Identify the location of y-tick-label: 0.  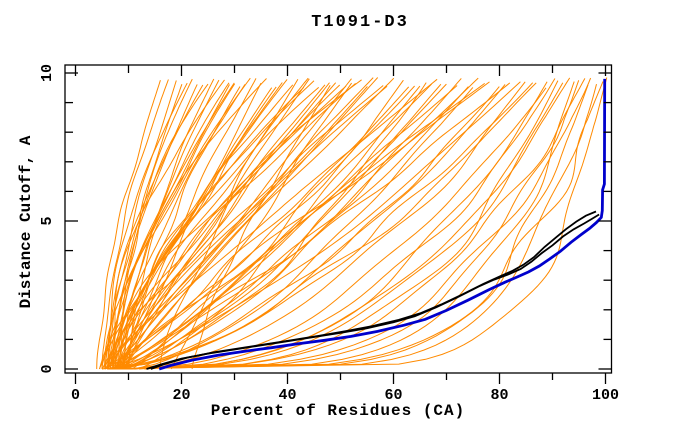
(47, 368).